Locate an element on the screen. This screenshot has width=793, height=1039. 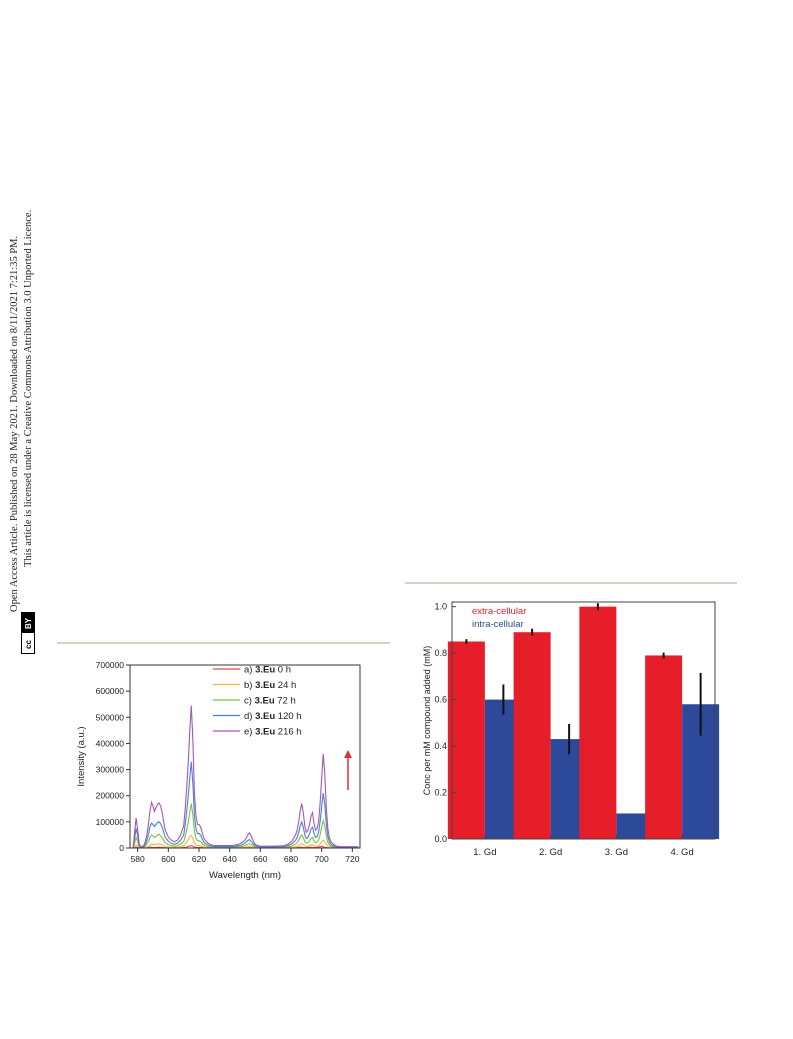
x-tick-label: 640 is located at coordinates (230, 859).